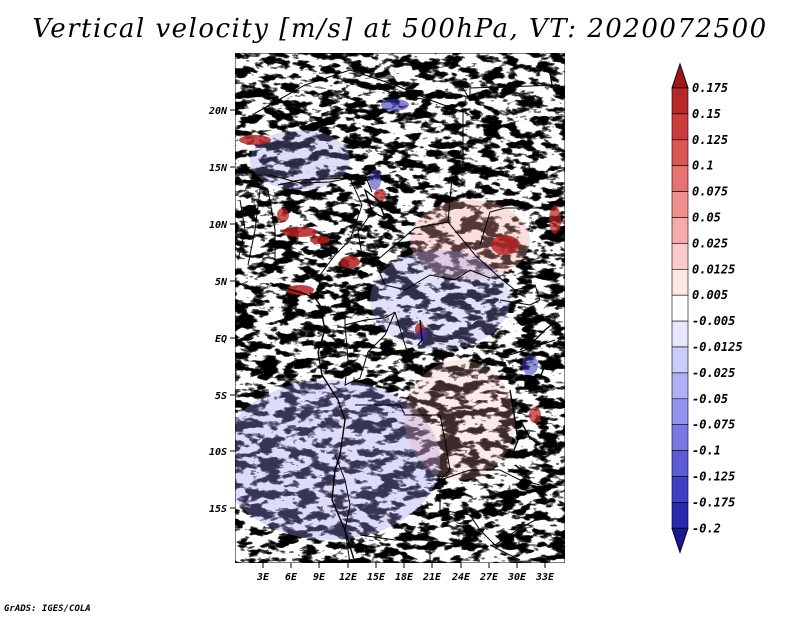  What do you see at coordinates (291, 577) in the screenshot?
I see `x-tick-label: 6E` at bounding box center [291, 577].